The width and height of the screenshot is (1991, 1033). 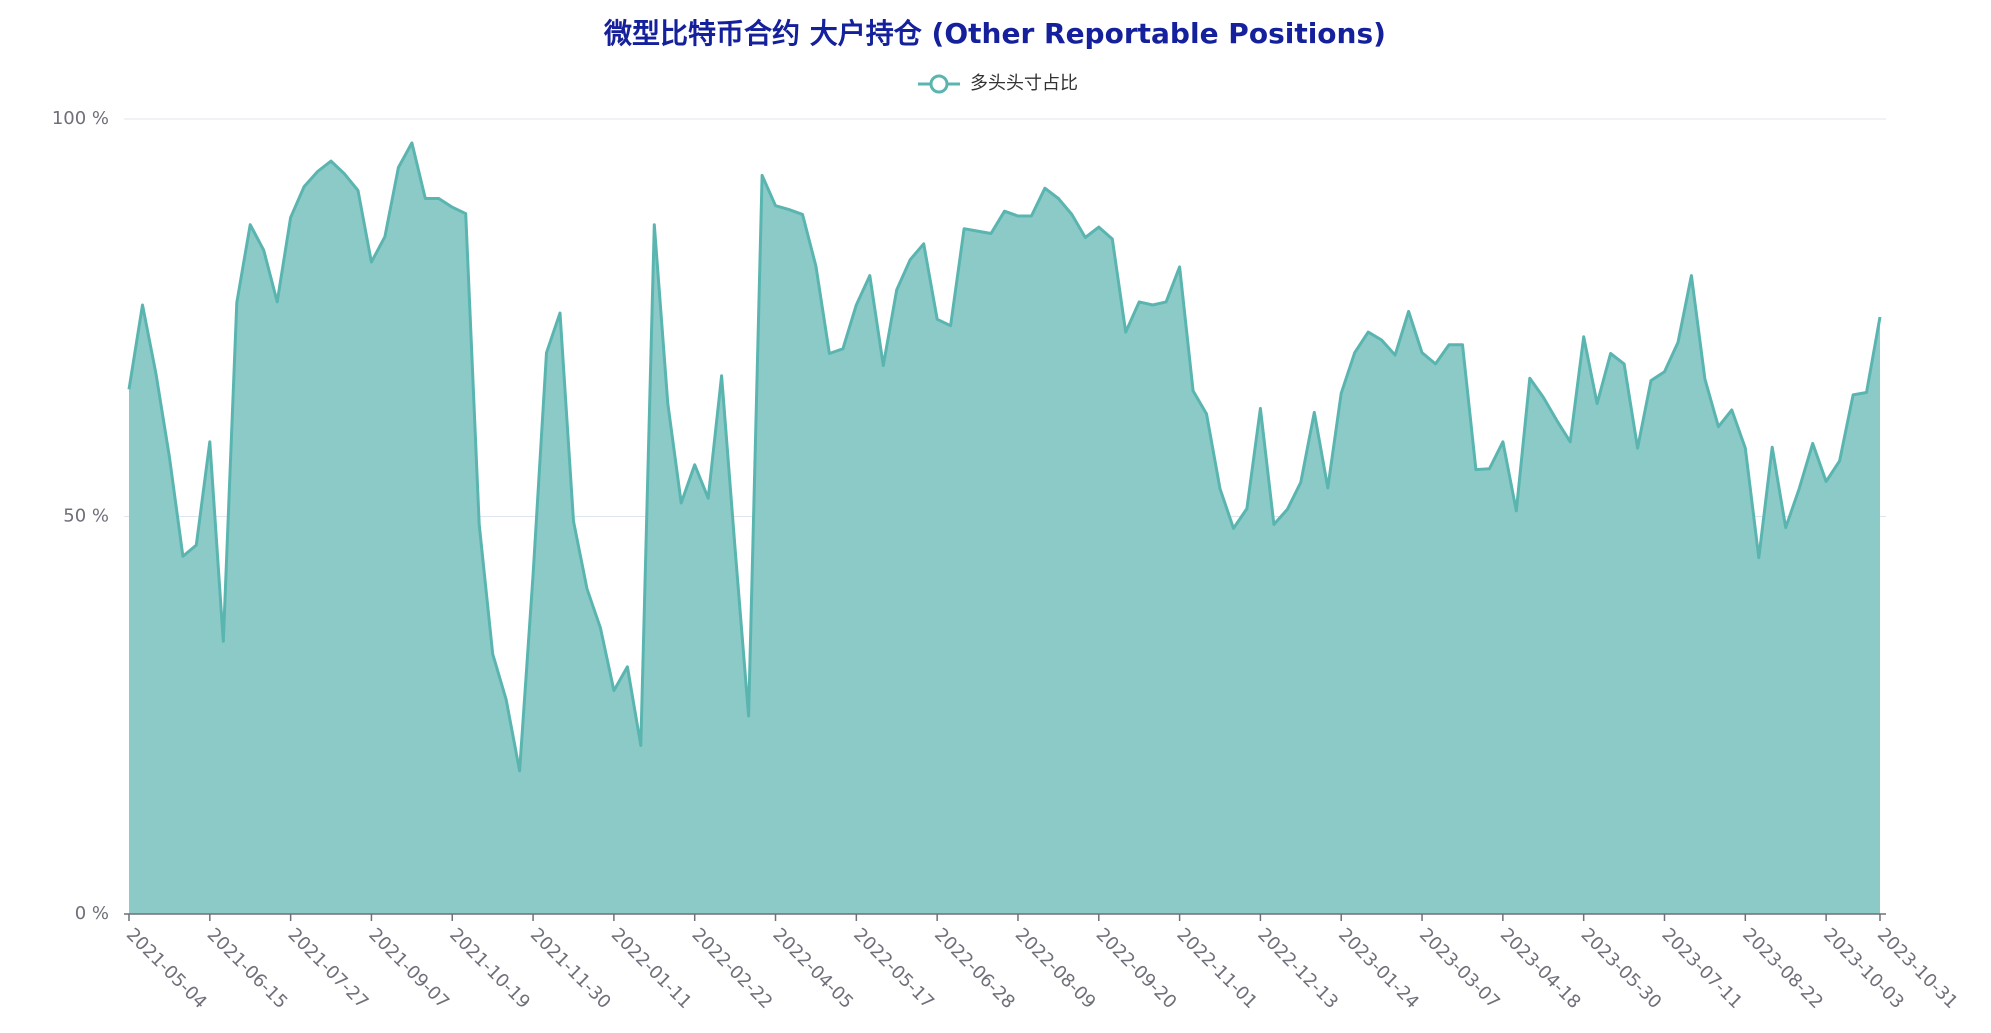 What do you see at coordinates (893, 968) in the screenshot?
I see `x-tick-label: 2022-05-17` at bounding box center [893, 968].